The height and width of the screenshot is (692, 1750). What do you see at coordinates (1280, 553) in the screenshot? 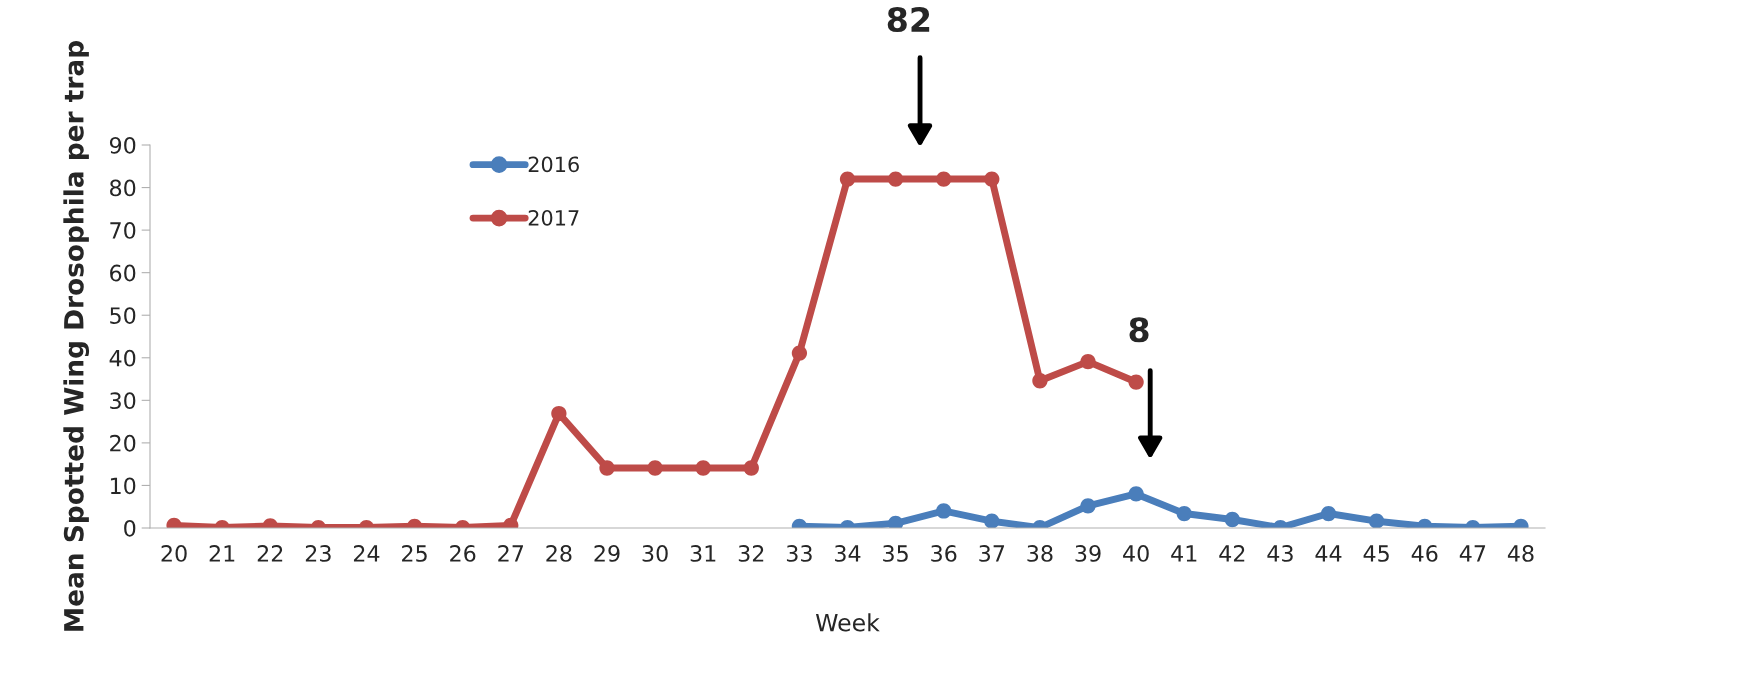
I see `x-tick-label: 43` at bounding box center [1280, 553].